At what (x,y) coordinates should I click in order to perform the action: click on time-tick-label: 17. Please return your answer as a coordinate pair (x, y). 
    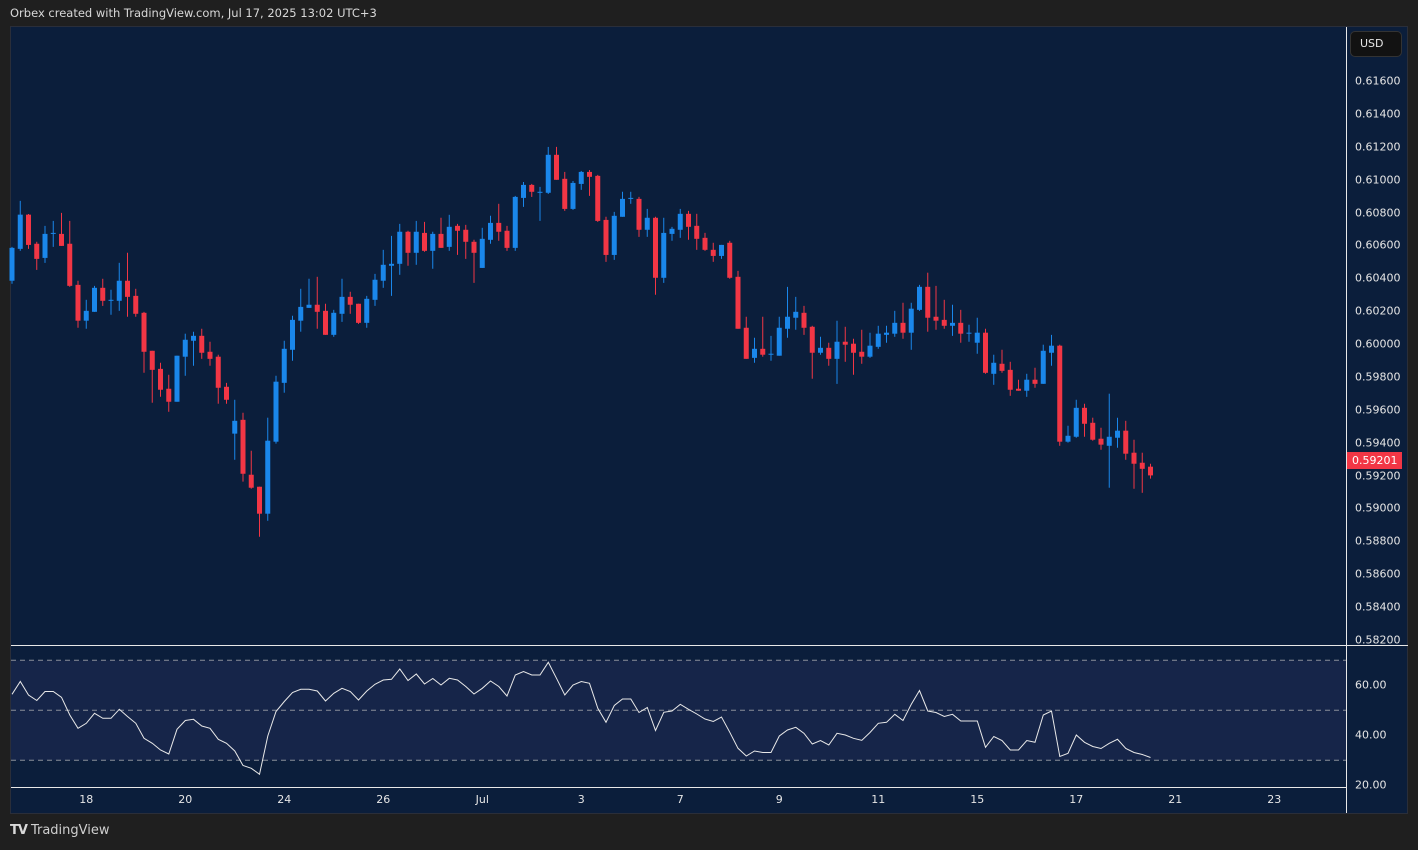
    Looking at the image, I should click on (1076, 799).